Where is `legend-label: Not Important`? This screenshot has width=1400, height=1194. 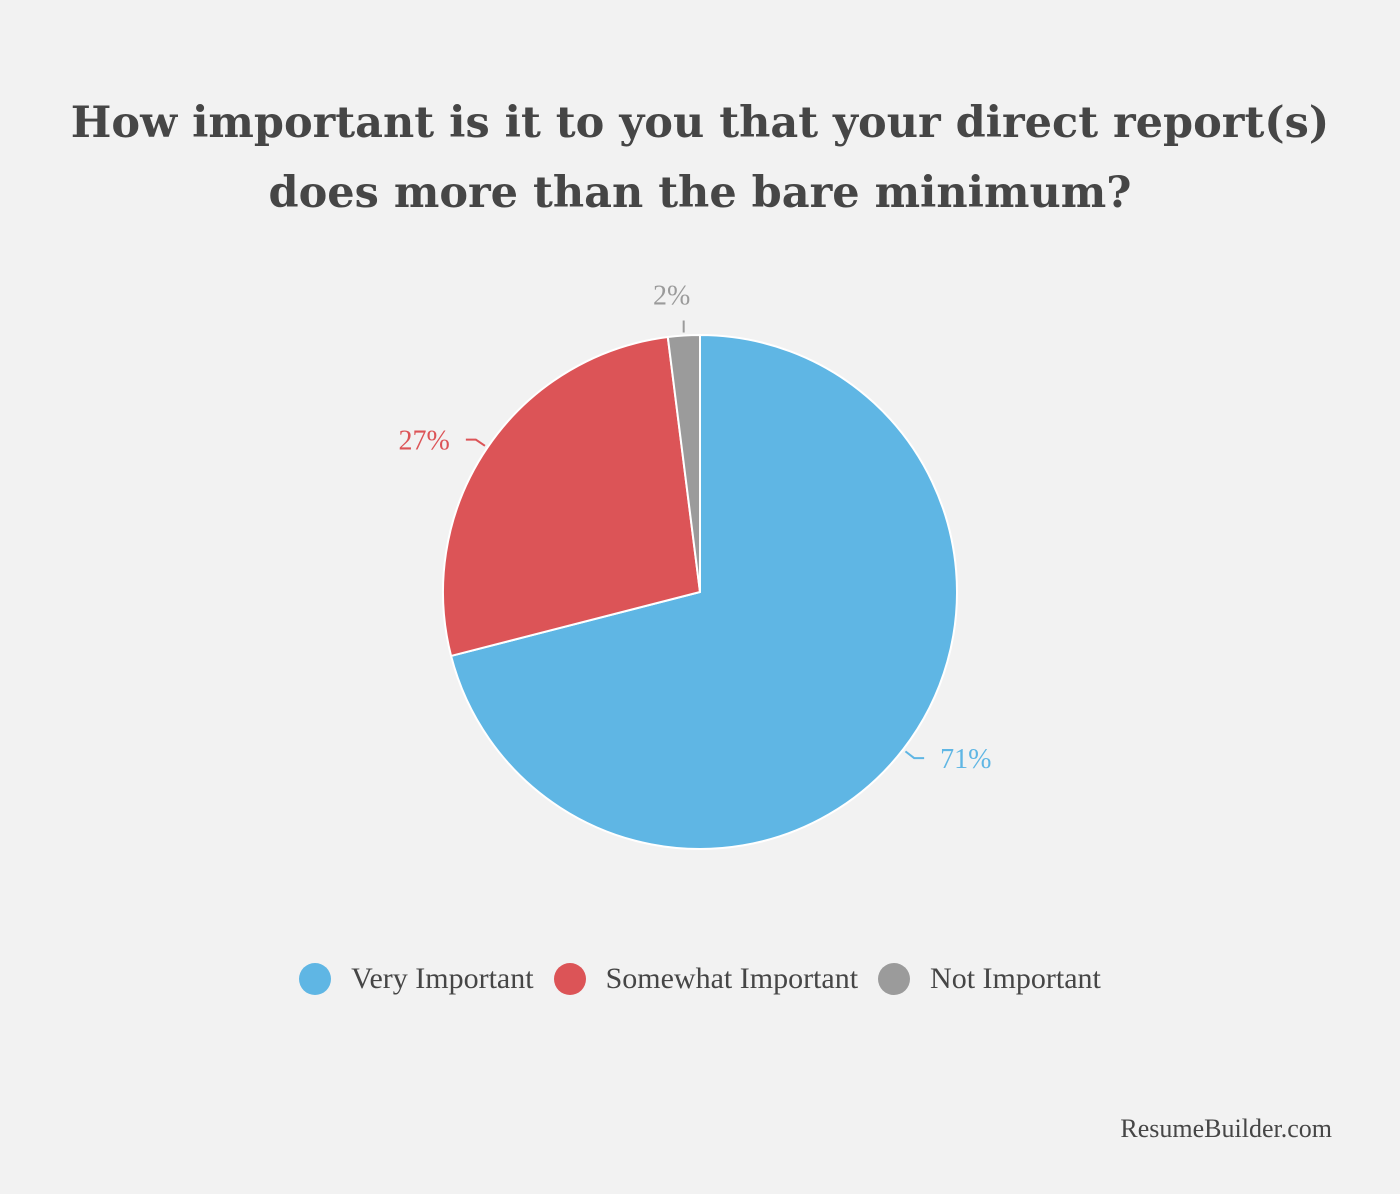 legend-label: Not Important is located at coordinates (1015, 978).